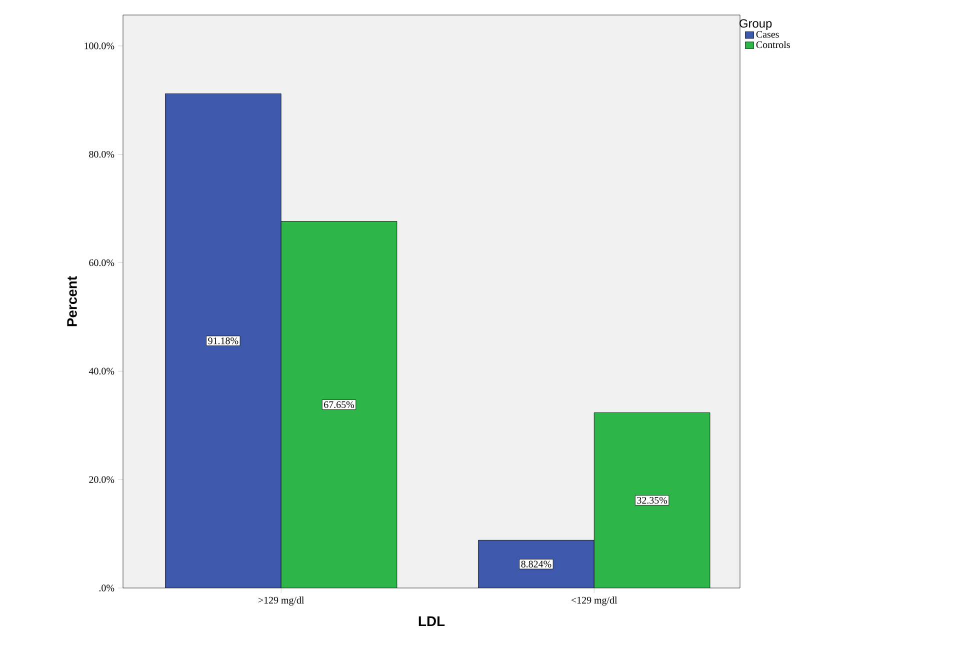  Describe the element at coordinates (99, 46) in the screenshot. I see `y-tick-label: 100.0%` at that location.